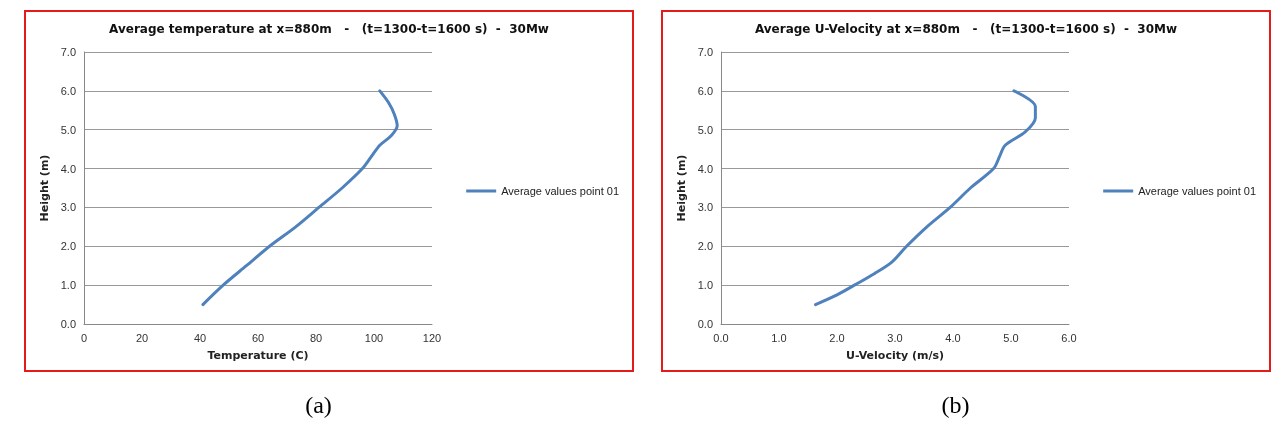  Describe the element at coordinates (258, 355) in the screenshot. I see `x-axis-title: Temperature (C)` at that location.